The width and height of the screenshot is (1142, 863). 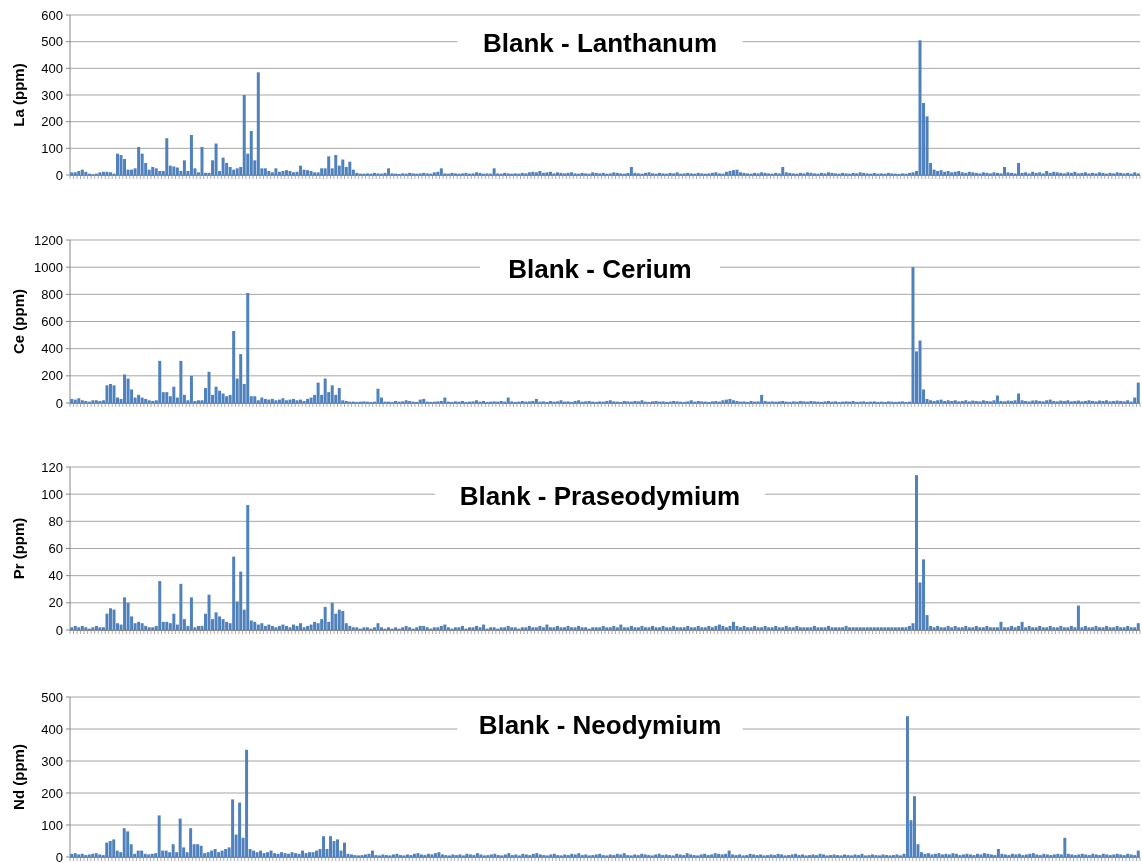 What do you see at coordinates (18, 777) in the screenshot?
I see `y-axis-title: Nd (ppm)` at bounding box center [18, 777].